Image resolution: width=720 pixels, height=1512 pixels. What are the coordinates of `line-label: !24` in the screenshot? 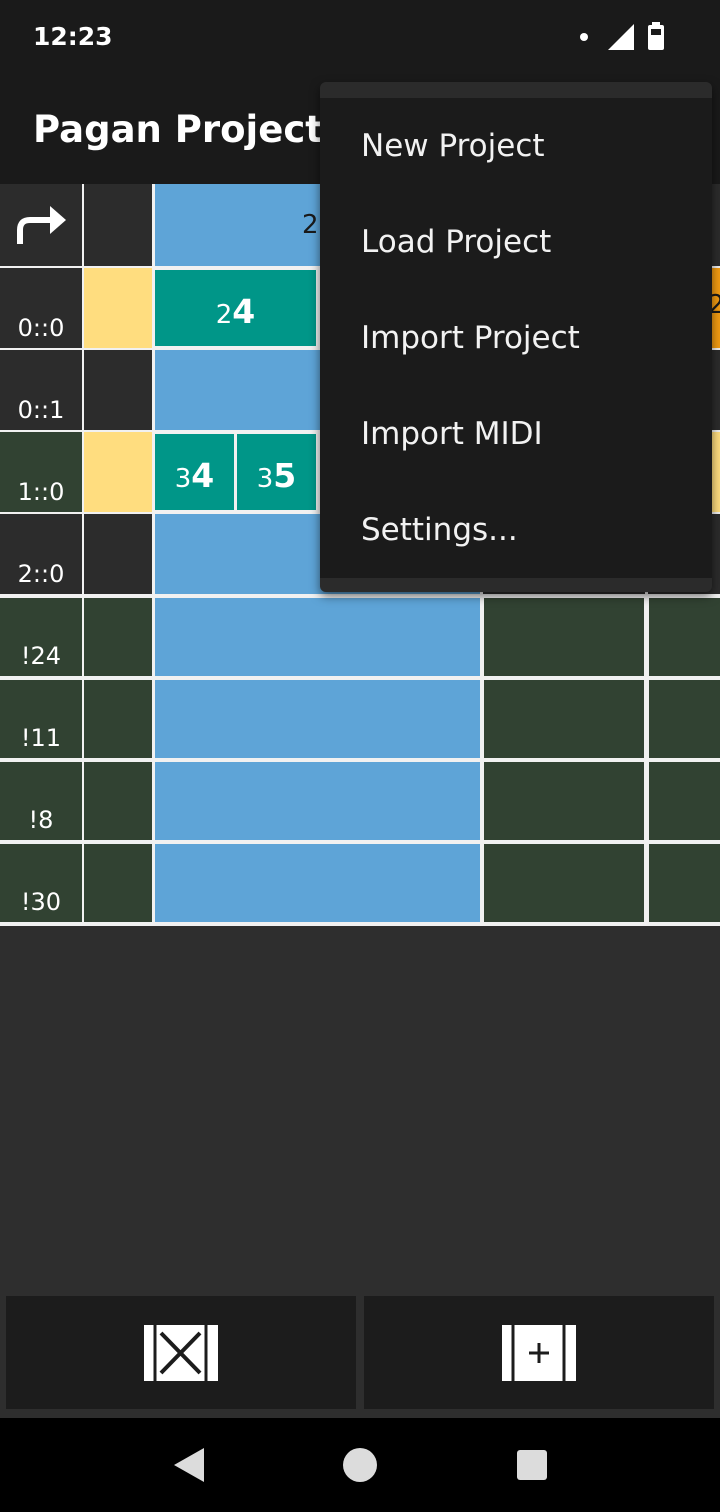 It's located at (41, 637).